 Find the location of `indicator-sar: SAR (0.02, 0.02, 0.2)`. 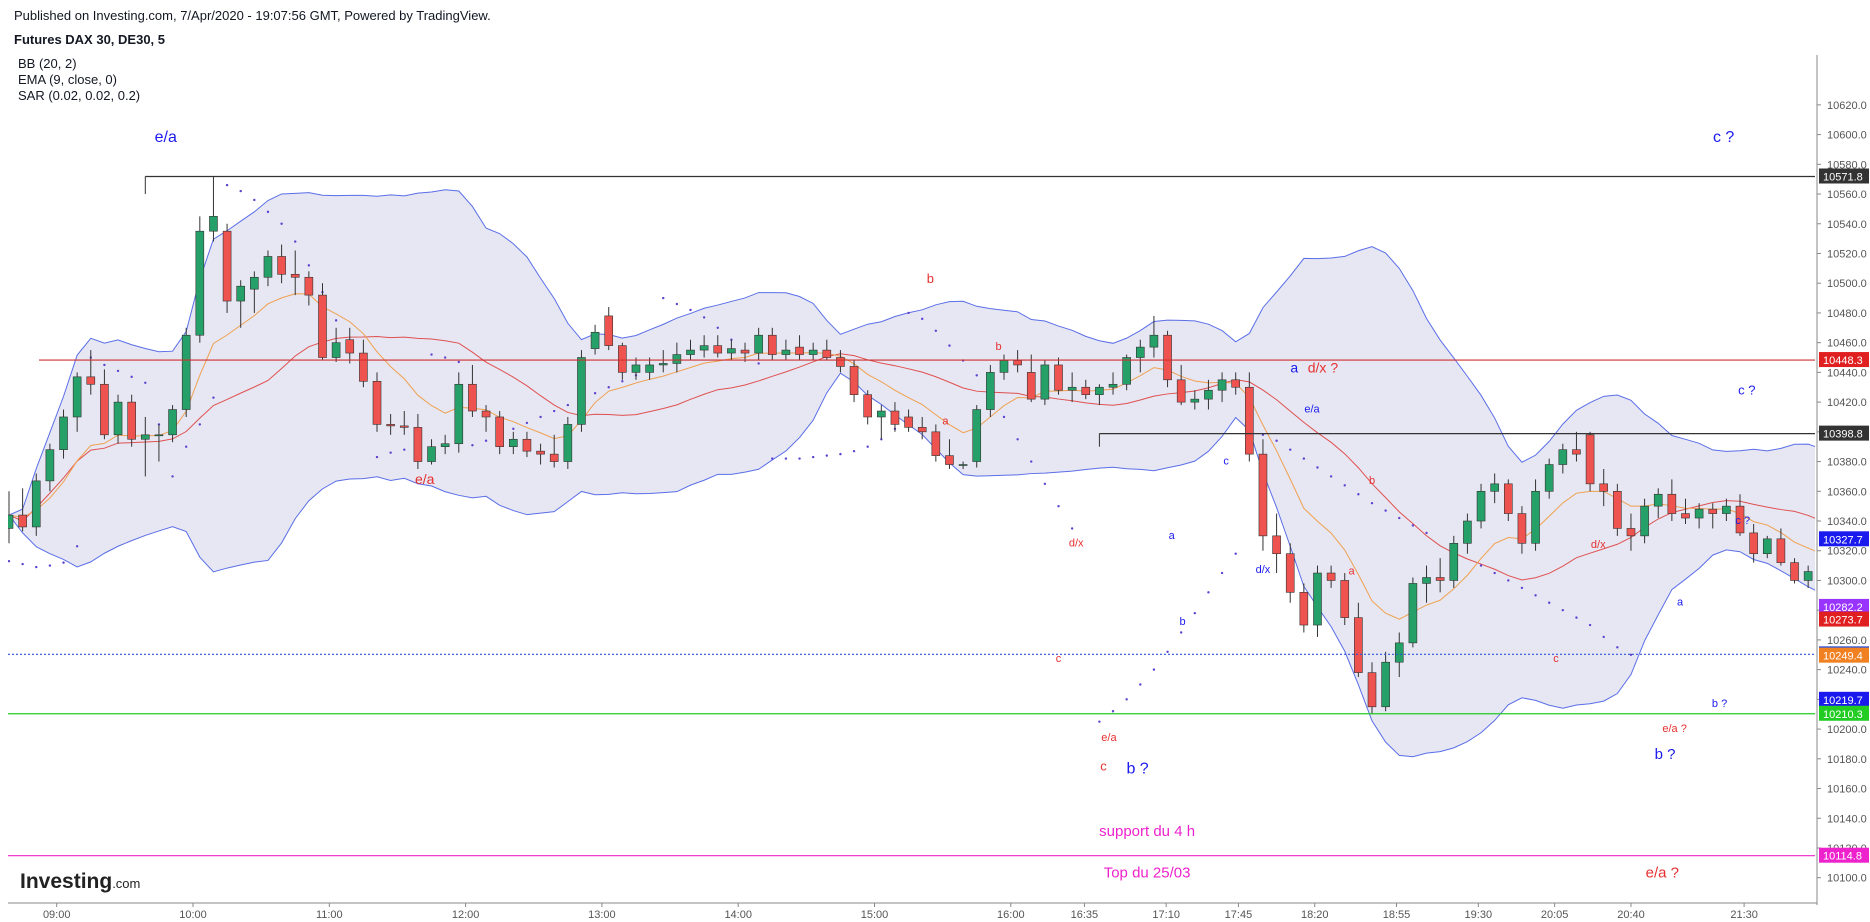

indicator-sar: SAR (0.02, 0.02, 0.2) is located at coordinates (79, 95).